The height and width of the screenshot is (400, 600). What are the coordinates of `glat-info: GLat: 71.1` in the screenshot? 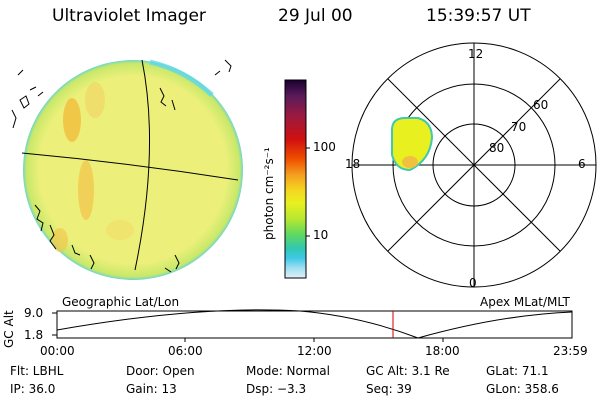 It's located at (517, 371).